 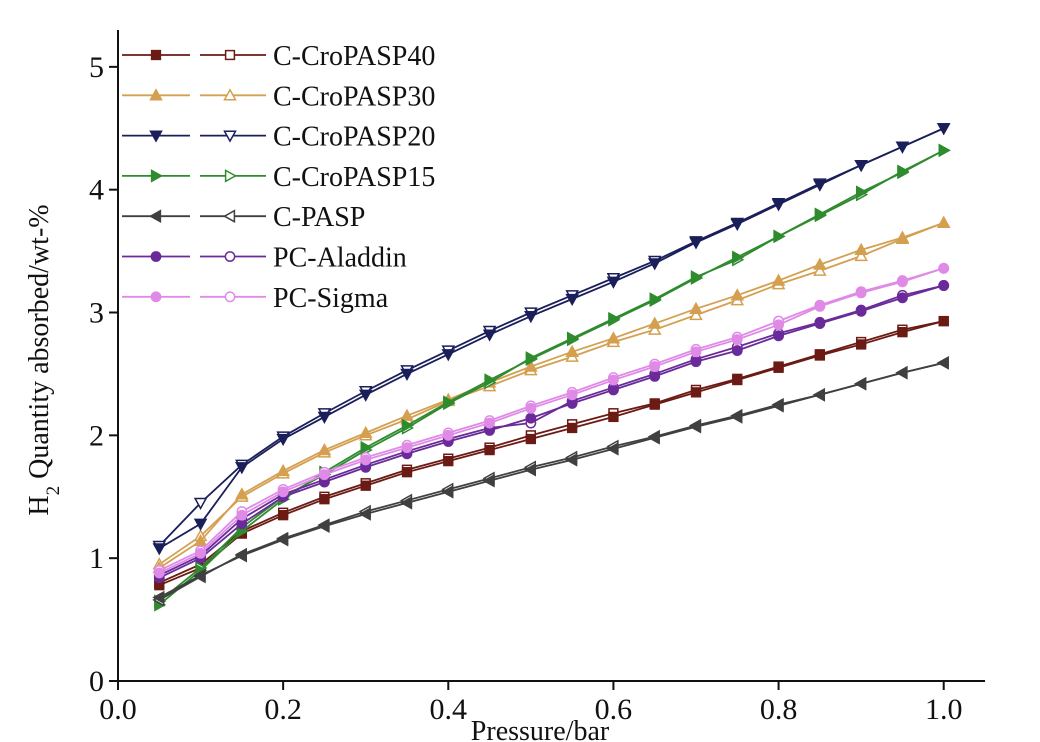 I want to click on x-tick-label: 1.0, so click(x=944, y=709).